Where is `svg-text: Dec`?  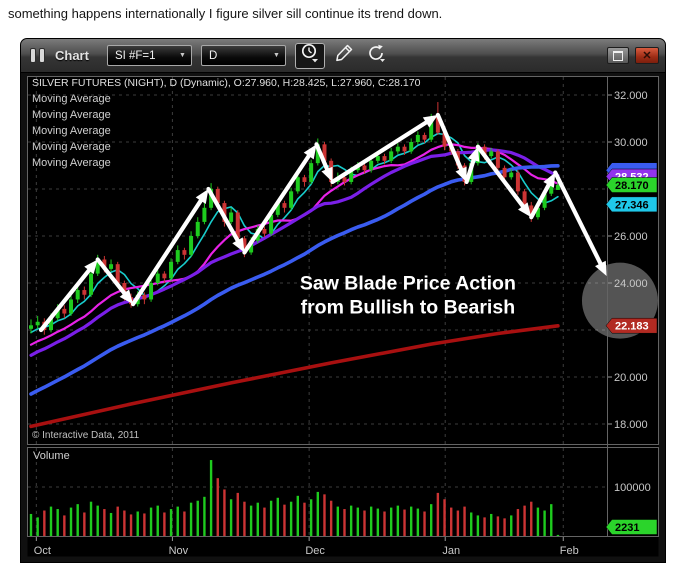 svg-text: Dec is located at coordinates (315, 551).